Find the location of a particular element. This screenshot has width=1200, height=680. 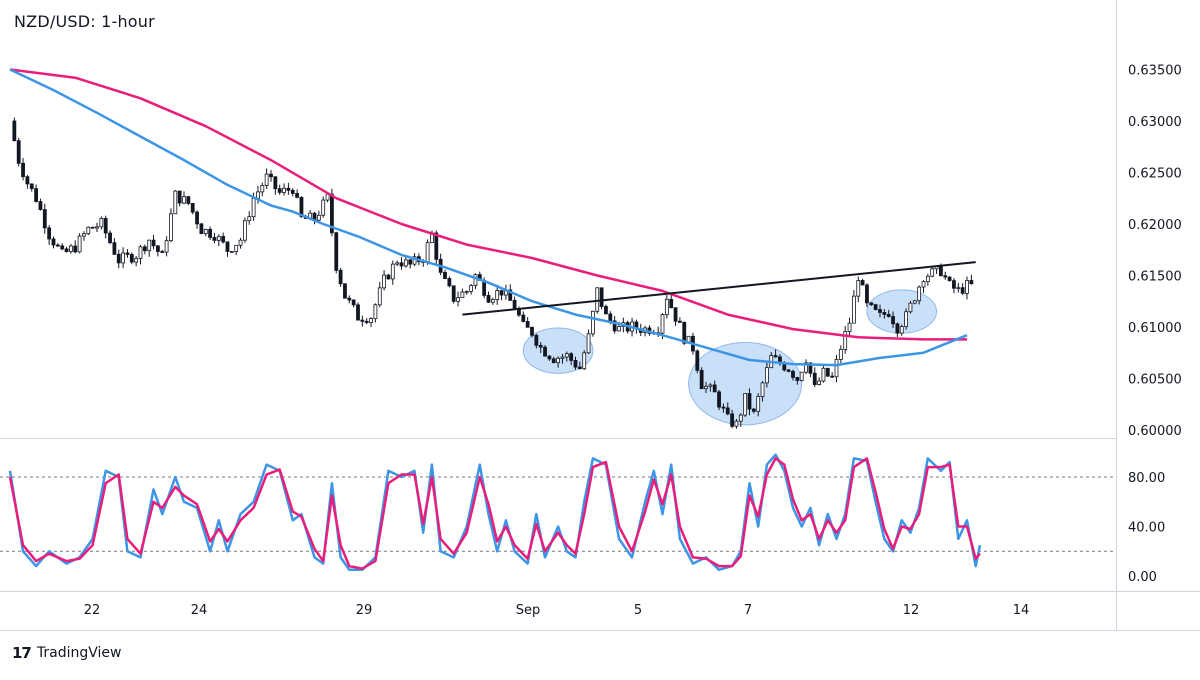

price-tick-label-5: 0.61000 is located at coordinates (1155, 328).